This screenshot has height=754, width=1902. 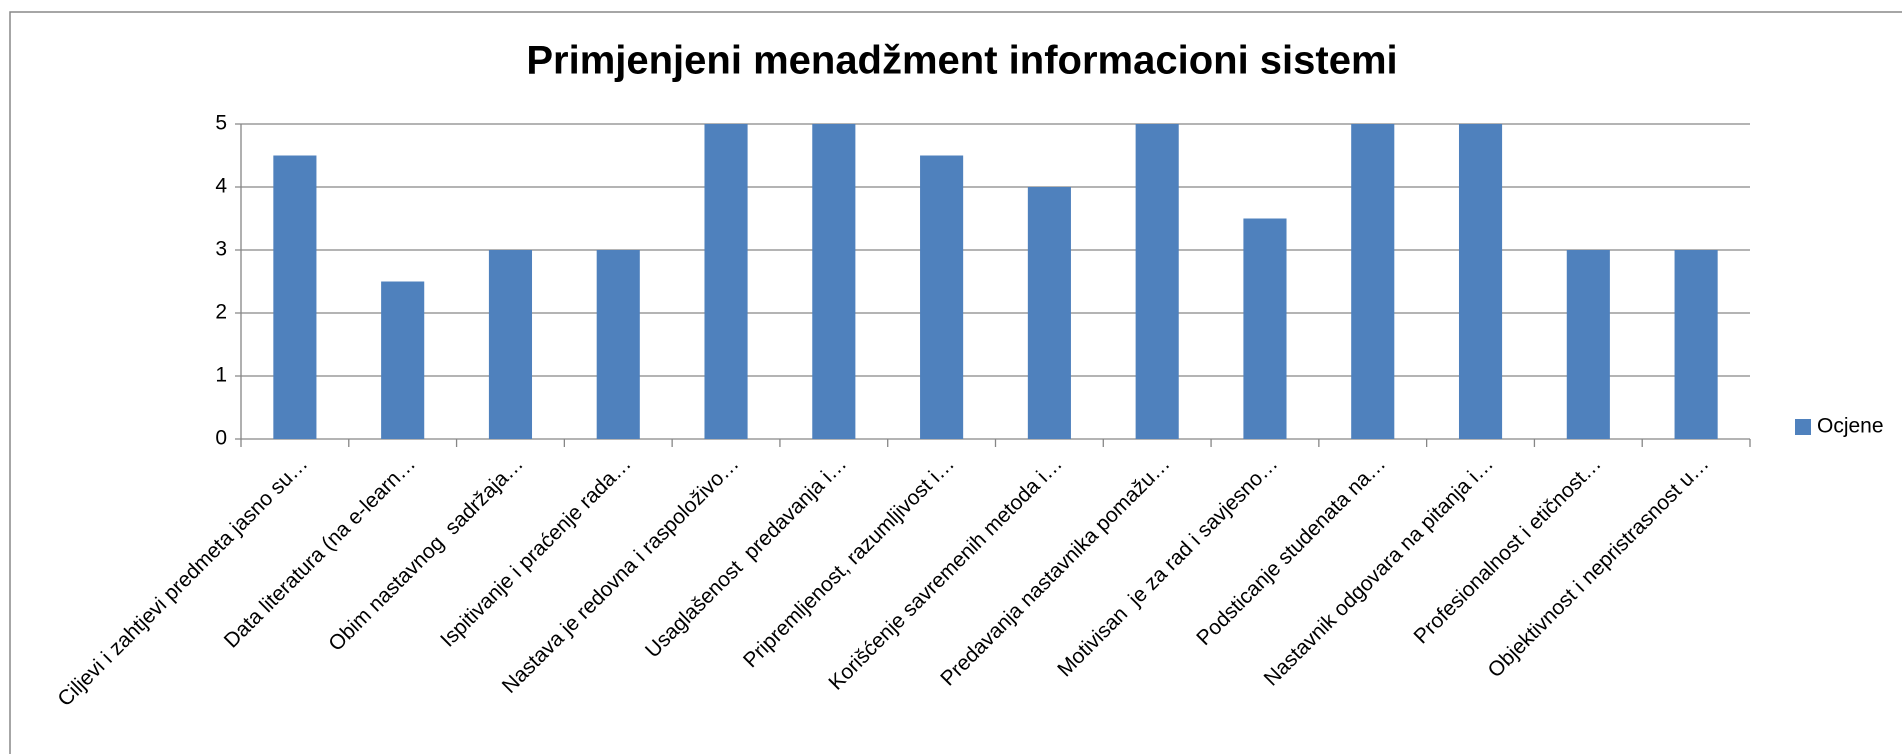 I want to click on y-tick-label: 1, so click(x=221, y=375).